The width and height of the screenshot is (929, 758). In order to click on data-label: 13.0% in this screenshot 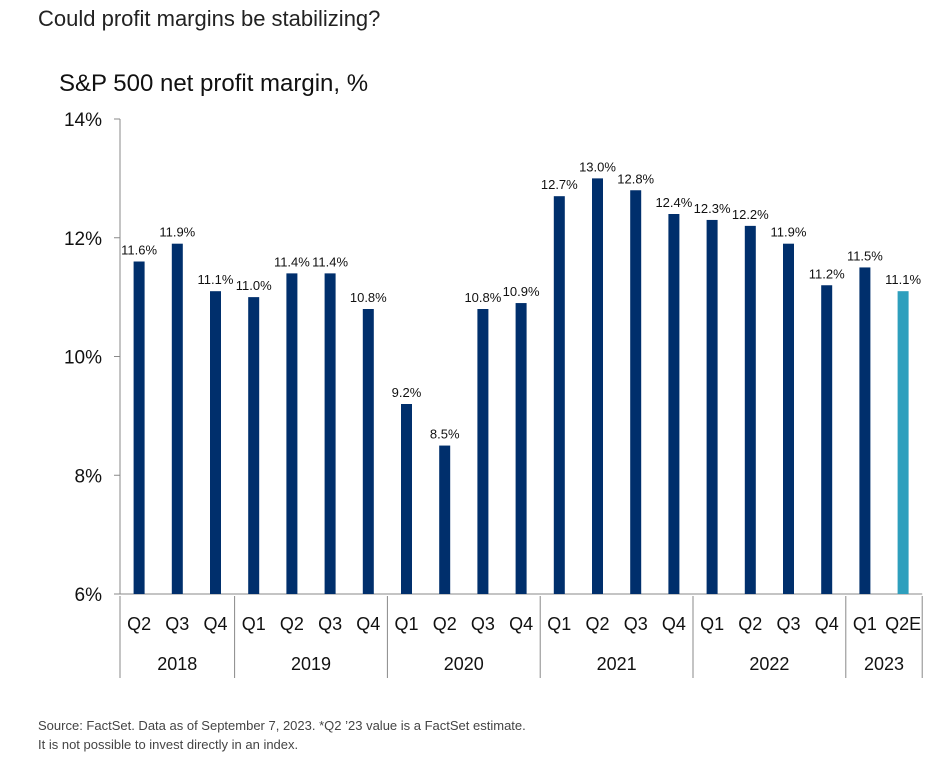, I will do `click(597, 166)`.